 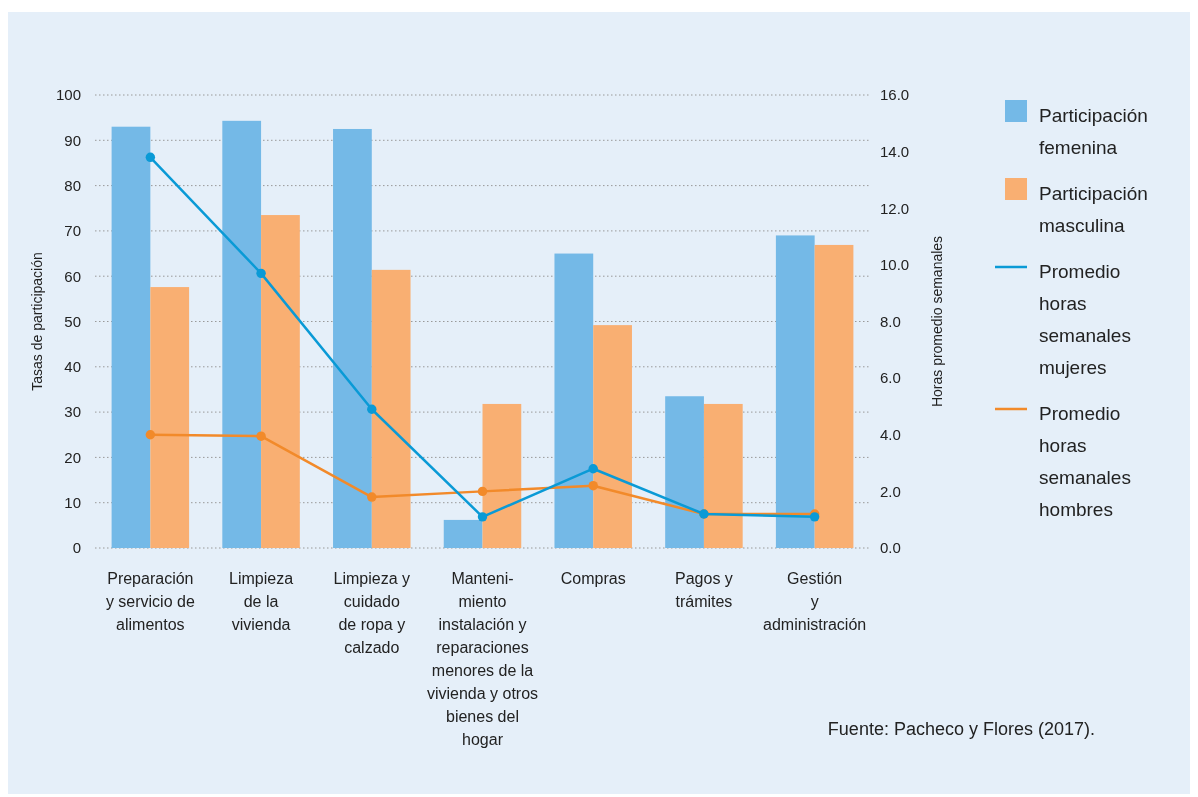 What do you see at coordinates (890, 378) in the screenshot?
I see `y2-tick-label: 6.0` at bounding box center [890, 378].